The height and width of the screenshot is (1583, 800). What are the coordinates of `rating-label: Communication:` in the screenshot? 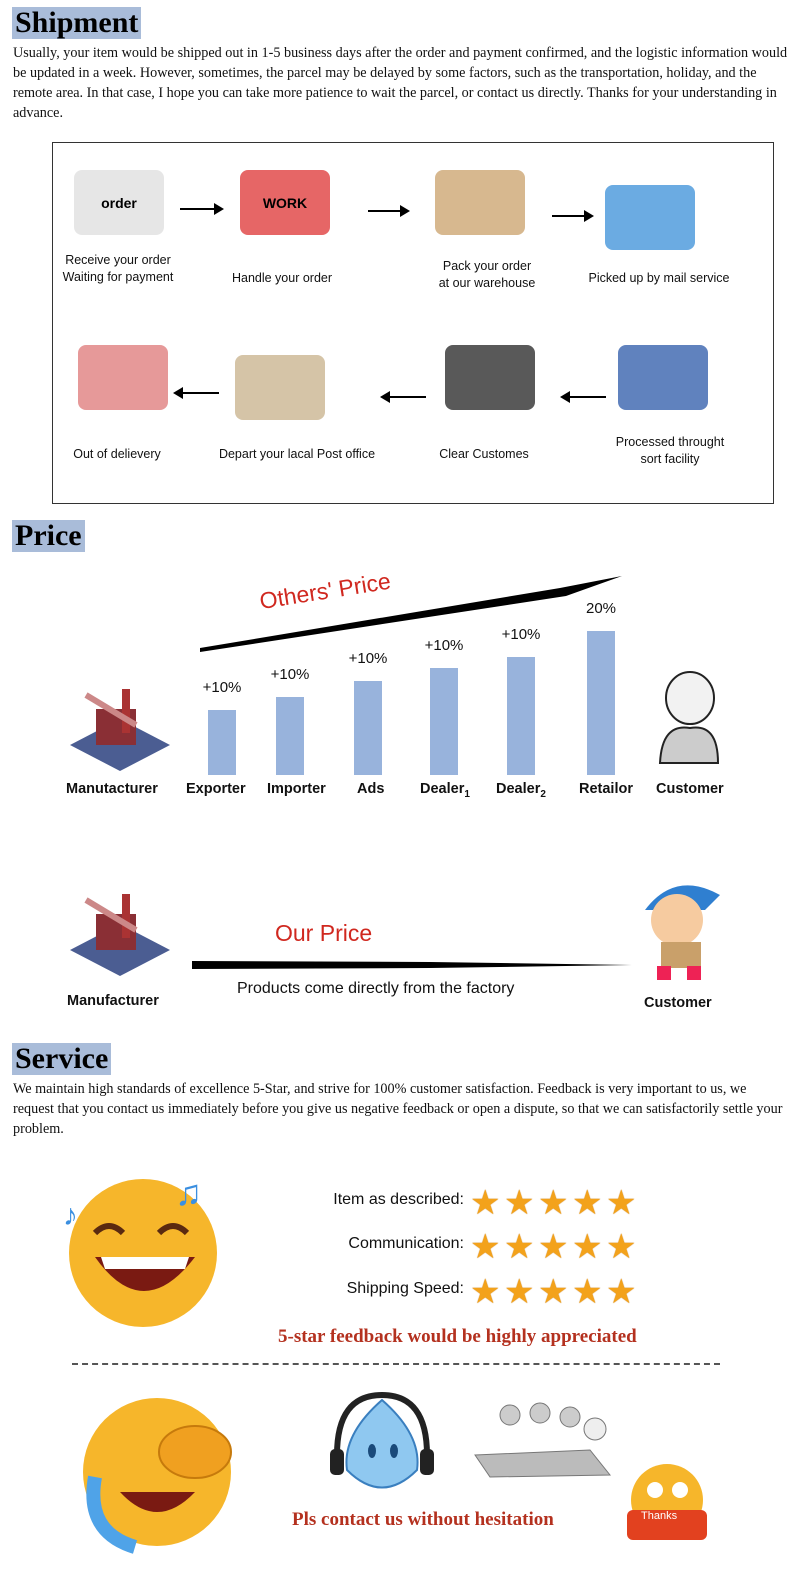 It's located at (406, 1243).